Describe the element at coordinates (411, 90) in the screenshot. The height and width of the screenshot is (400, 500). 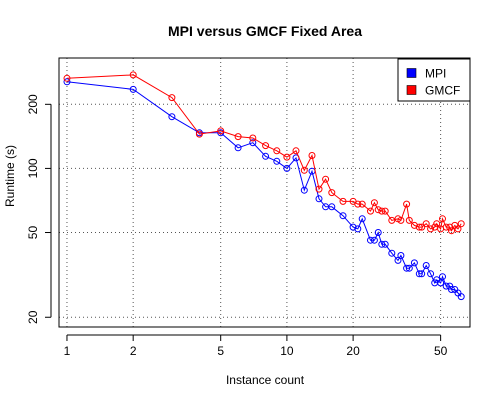
I see `legend-swatch-gmcf` at that location.